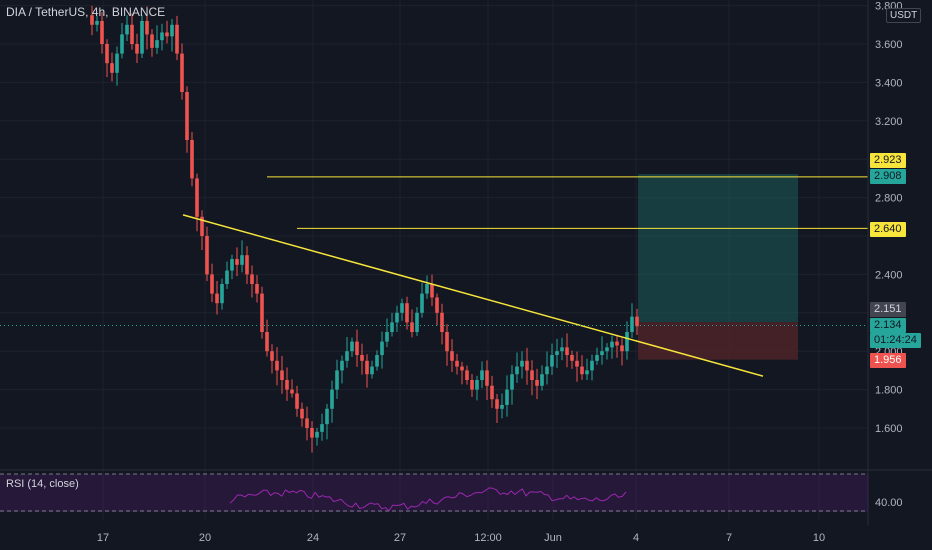 Image resolution: width=932 pixels, height=550 pixels. Describe the element at coordinates (889, 503) in the screenshot. I see `rsi-tick-label: 40.00` at that location.